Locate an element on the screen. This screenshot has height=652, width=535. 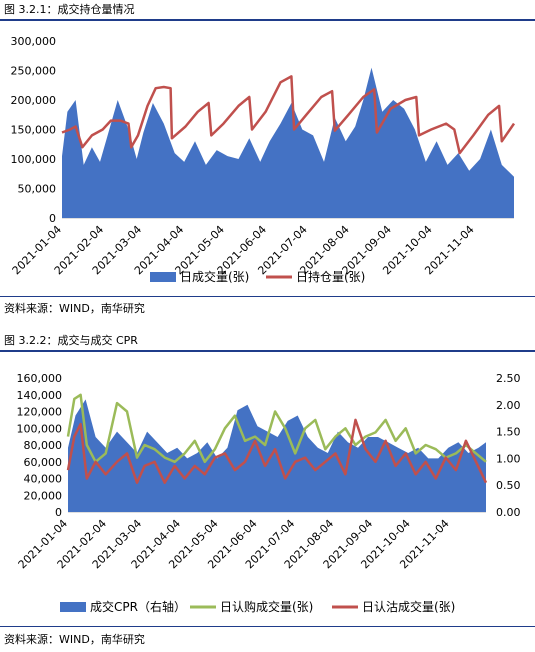
y-tick-label: 150,000 is located at coordinates (34, 130).